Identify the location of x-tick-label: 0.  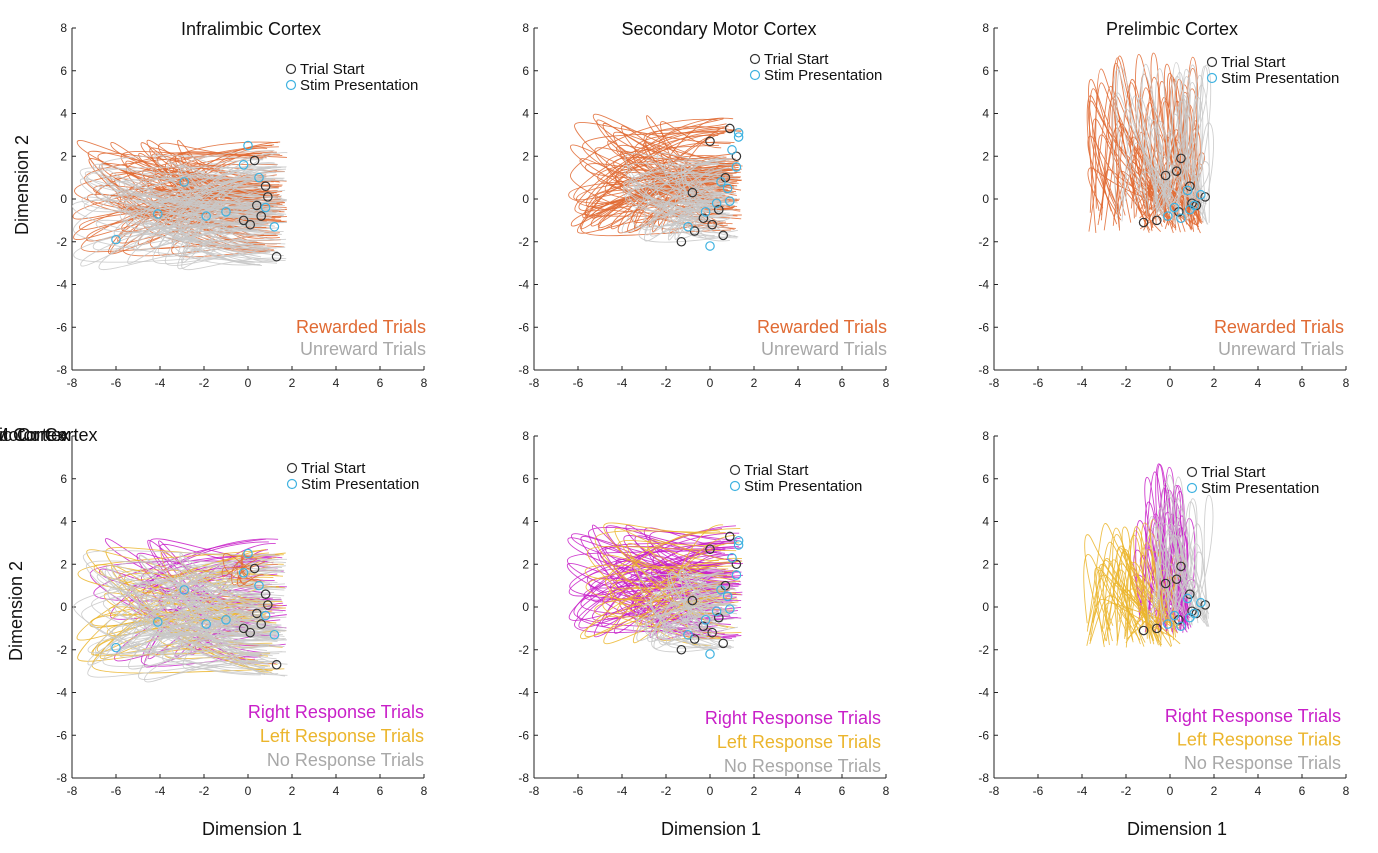
(710, 383).